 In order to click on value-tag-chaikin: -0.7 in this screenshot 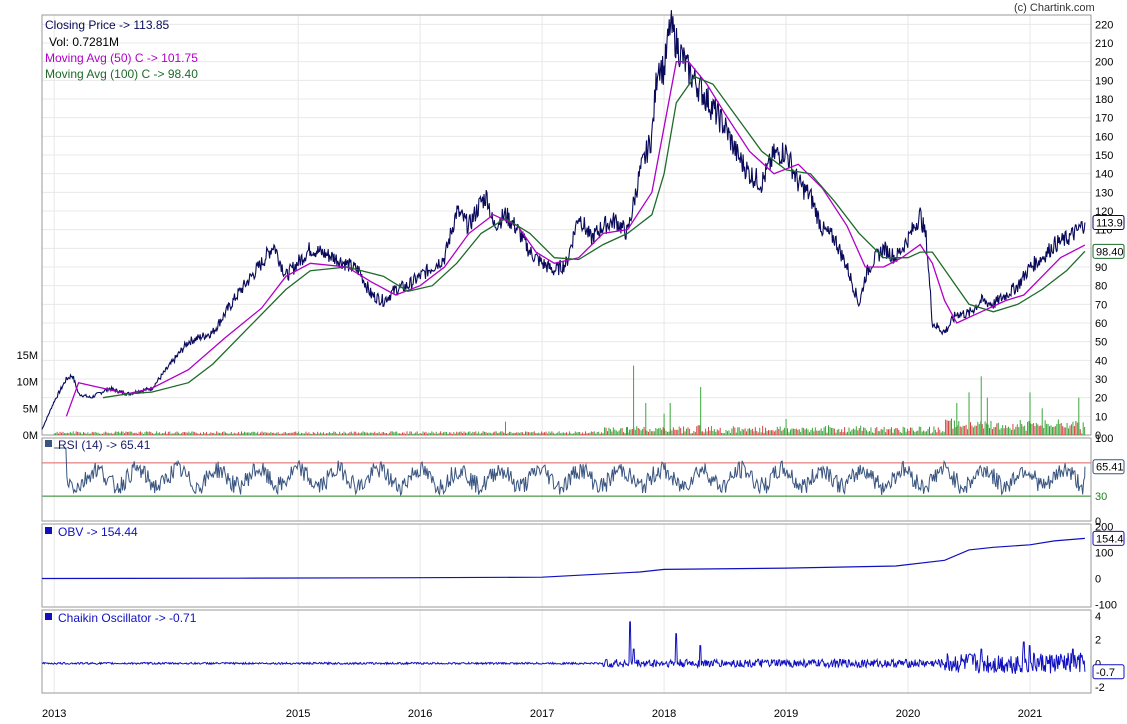, I will do `click(1105, 673)`.